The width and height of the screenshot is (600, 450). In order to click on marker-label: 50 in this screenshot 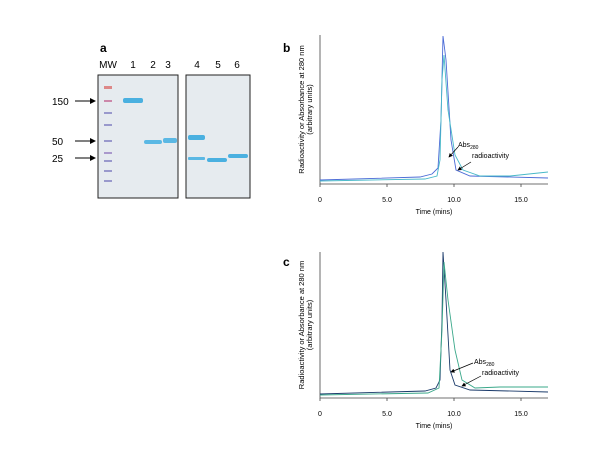, I will do `click(58, 142)`.